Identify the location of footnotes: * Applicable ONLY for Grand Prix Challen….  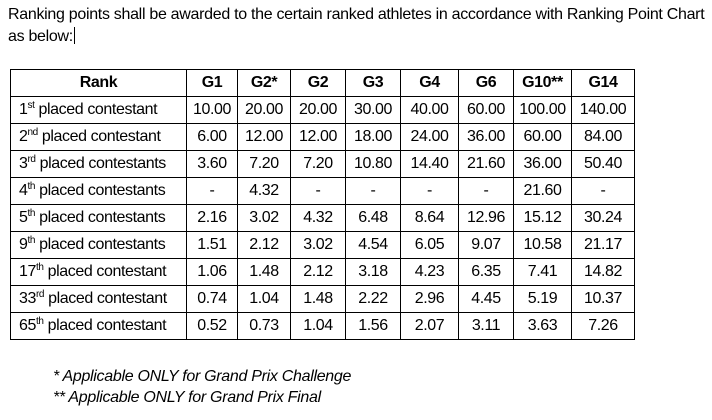
(202, 387).